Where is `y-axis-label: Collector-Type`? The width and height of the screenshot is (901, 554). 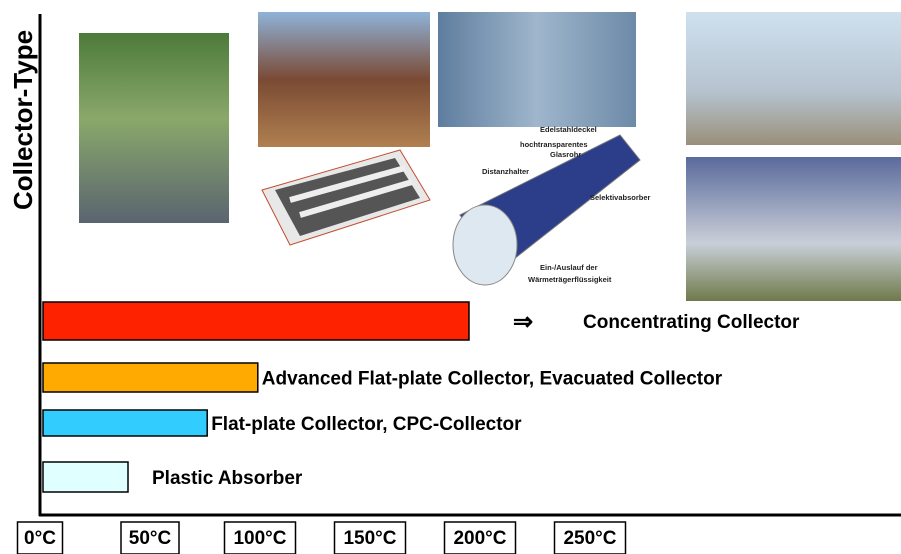
y-axis-label: Collector-Type is located at coordinates (23, 120).